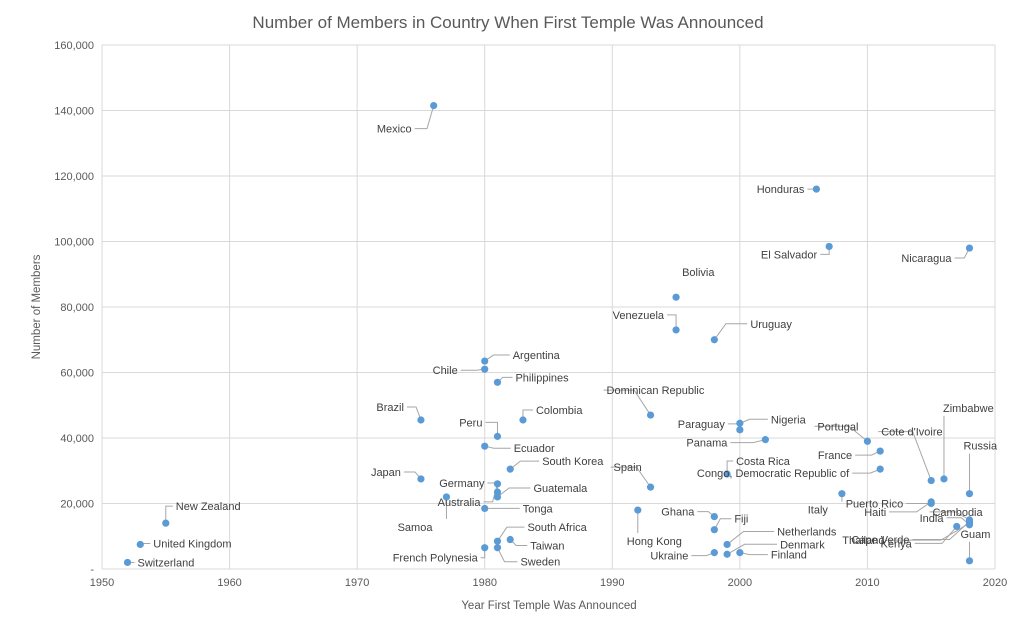 The width and height of the screenshot is (1017, 633). What do you see at coordinates (77, 308) in the screenshot?
I see `y-tick-label: 80,000` at bounding box center [77, 308].